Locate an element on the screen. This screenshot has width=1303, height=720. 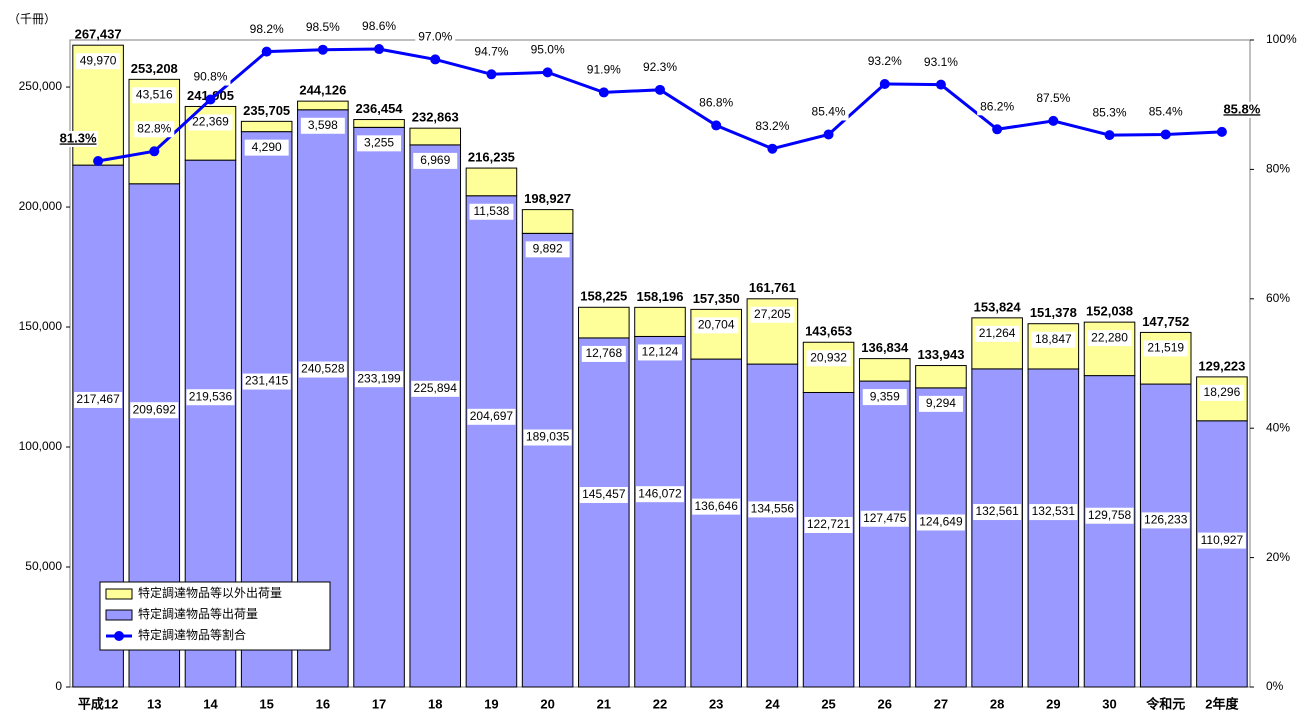
total-label: 198,927 is located at coordinates (547, 198).